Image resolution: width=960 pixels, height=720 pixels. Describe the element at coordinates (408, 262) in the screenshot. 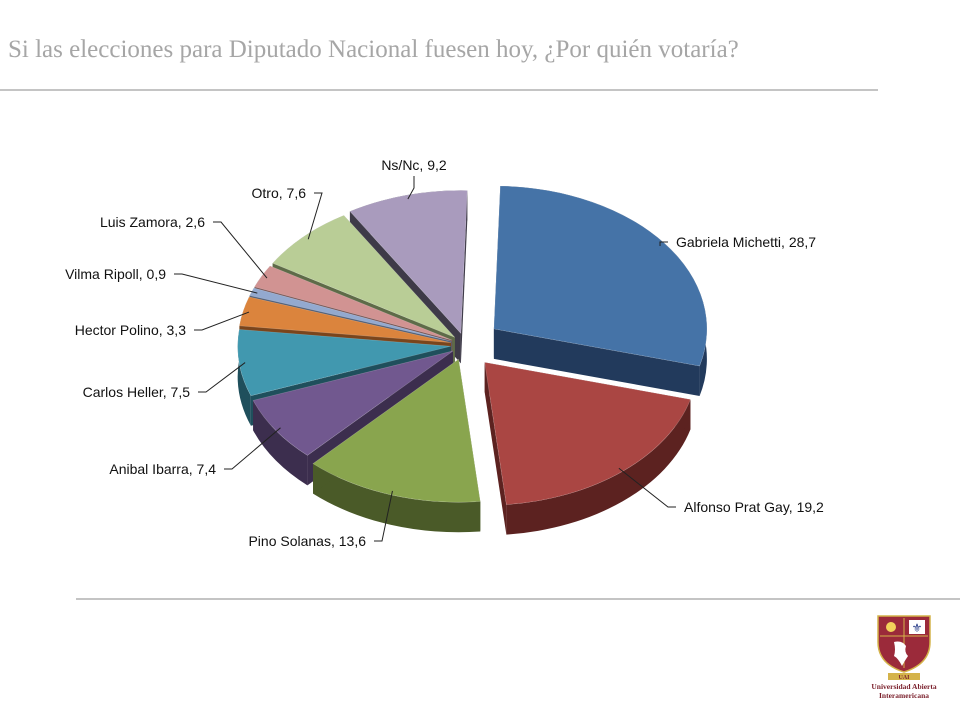

I see `slice-ns-nc` at that location.